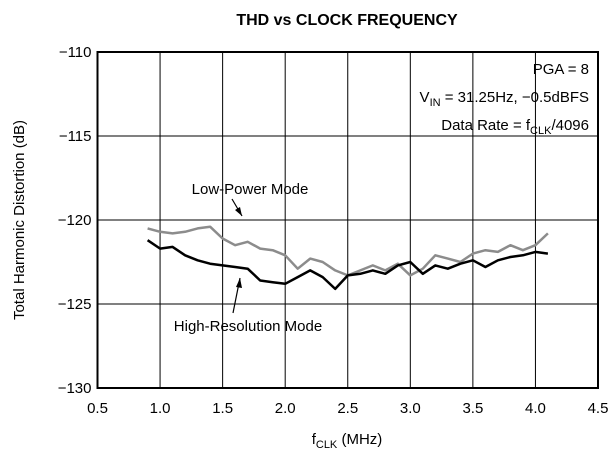 This screenshot has height=453, width=610. Describe the element at coordinates (347, 408) in the screenshot. I see `x-tick-label: 2.5` at that location.